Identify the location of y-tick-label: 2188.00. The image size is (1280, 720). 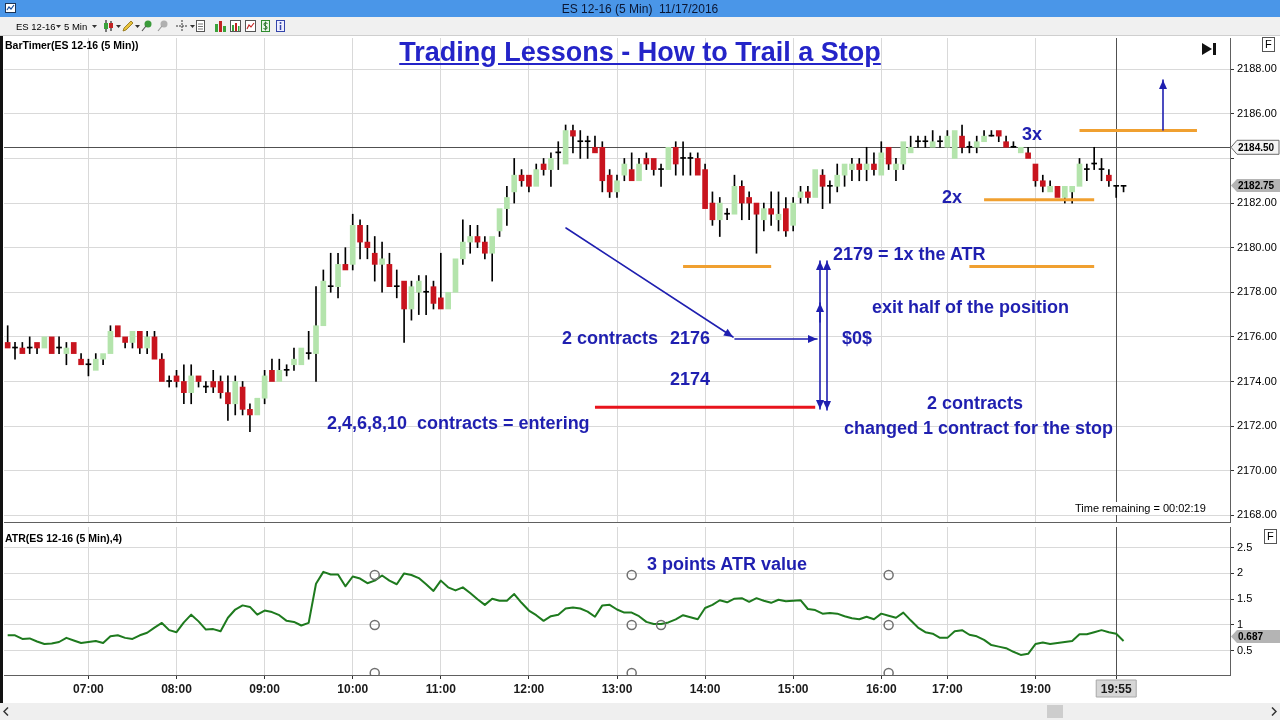
(1257, 68).